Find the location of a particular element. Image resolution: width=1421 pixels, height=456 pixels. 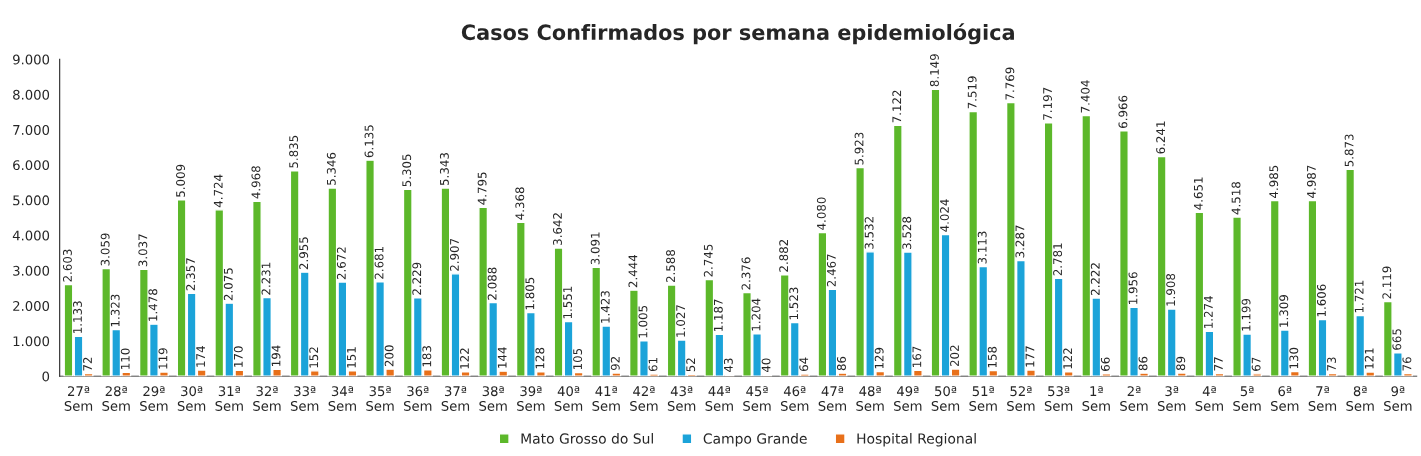

x-tick-label: 42ª Sem is located at coordinates (644, 398).